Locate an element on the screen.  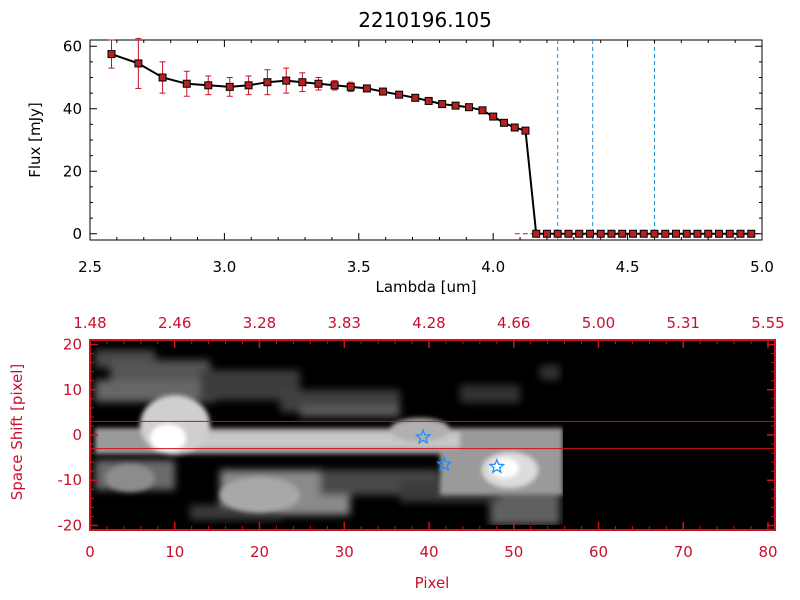
spectrum-y-tick-label: 0 is located at coordinates (77, 234).